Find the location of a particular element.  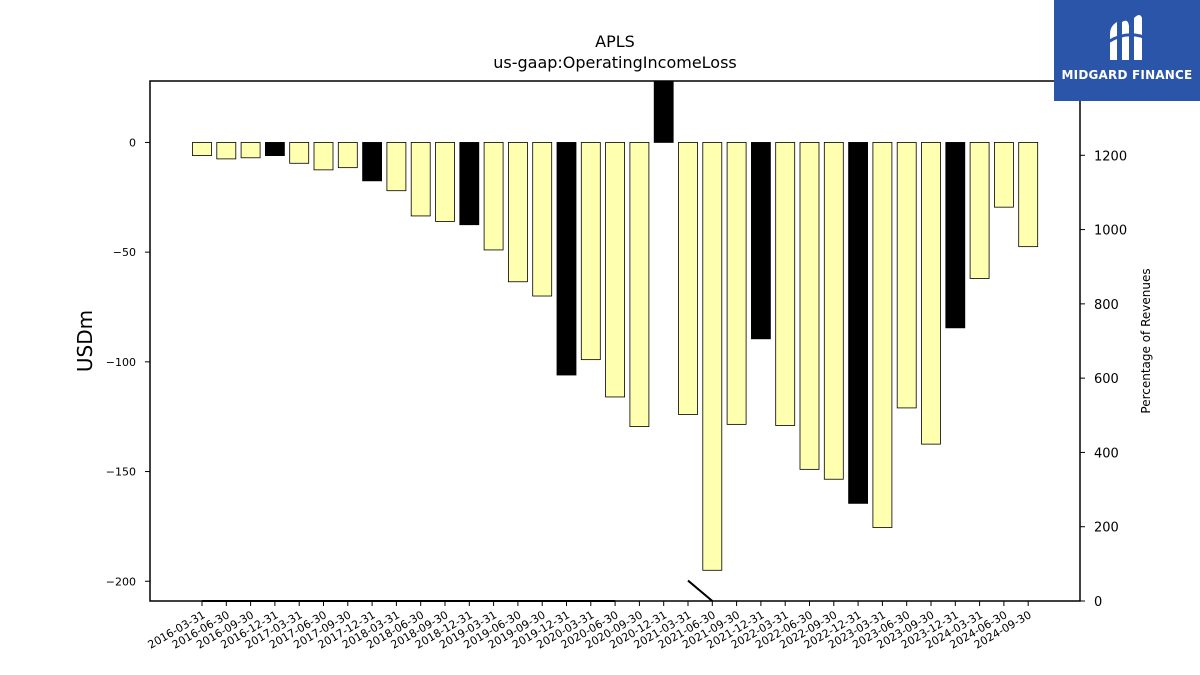

y-tick-label: −200 is located at coordinates (121, 581).